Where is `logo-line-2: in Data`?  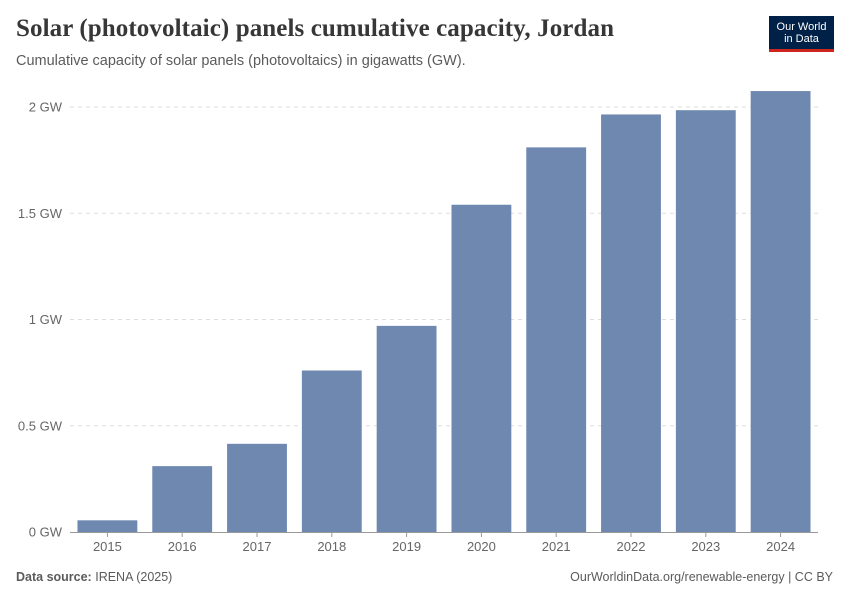 logo-line-2: in Data is located at coordinates (801, 38).